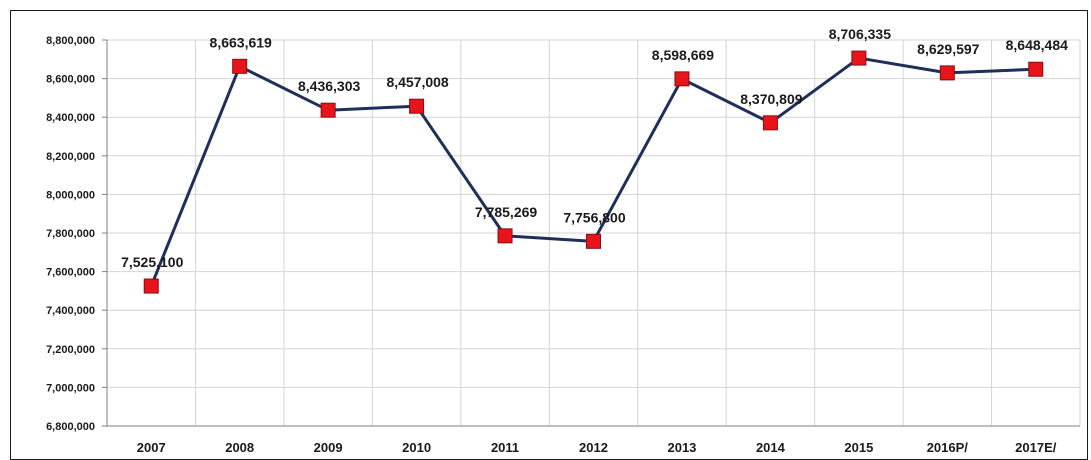 This screenshot has width=1091, height=460. I want to click on x-tick-label: 2014, so click(771, 447).